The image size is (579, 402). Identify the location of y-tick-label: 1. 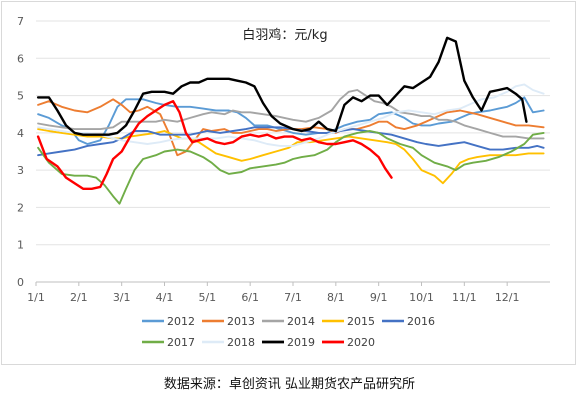
(20, 245).